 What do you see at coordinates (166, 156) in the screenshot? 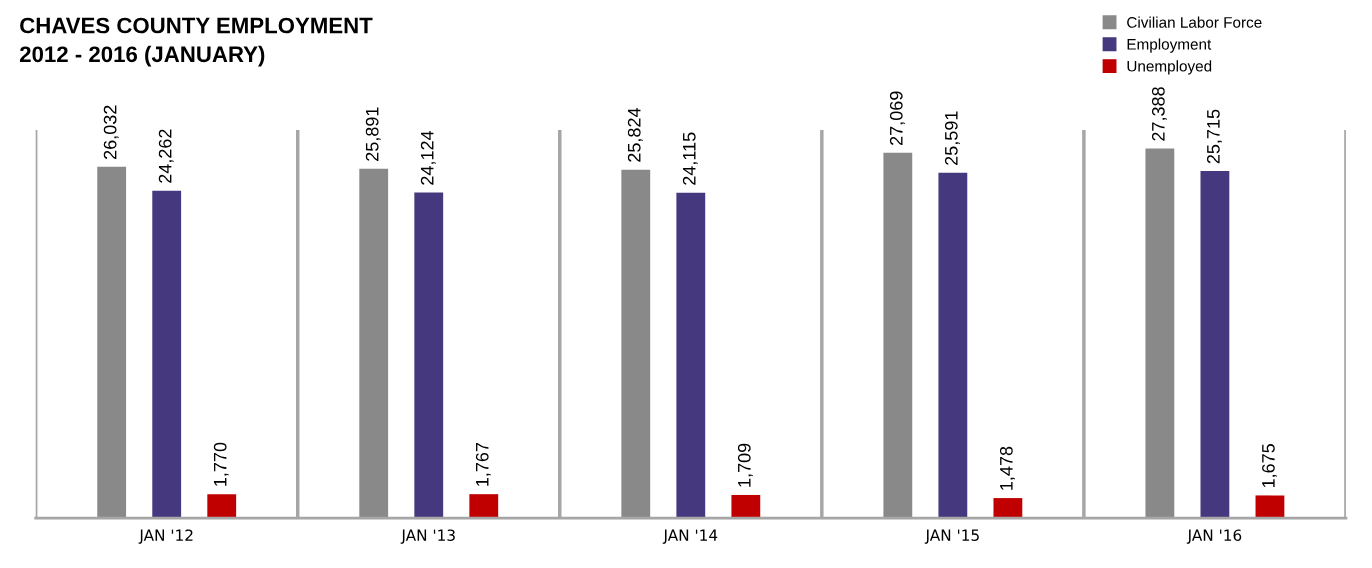
I see `data-label: 24,262` at bounding box center [166, 156].